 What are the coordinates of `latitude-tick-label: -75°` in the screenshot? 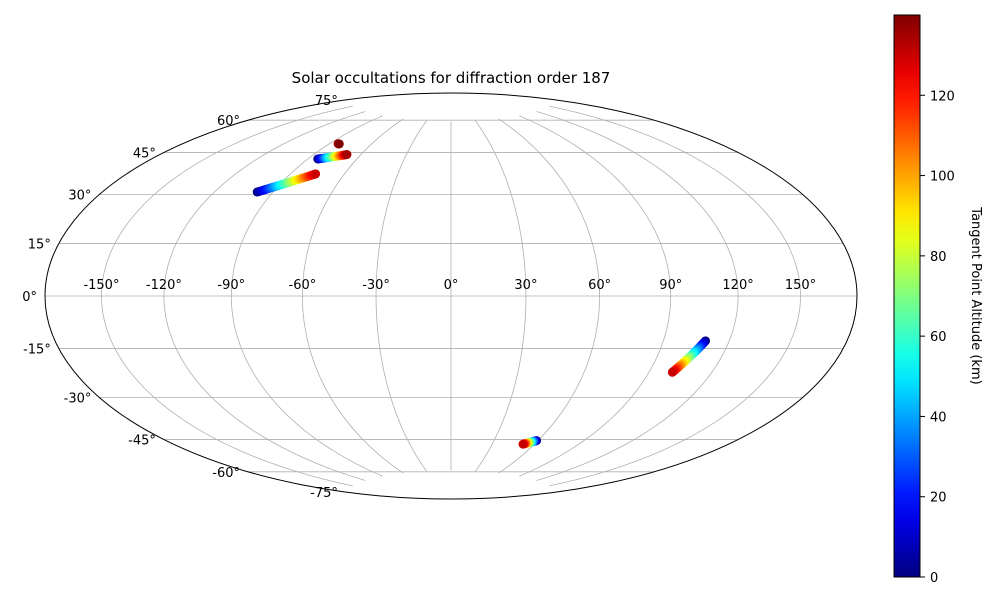 It's located at (324, 493).